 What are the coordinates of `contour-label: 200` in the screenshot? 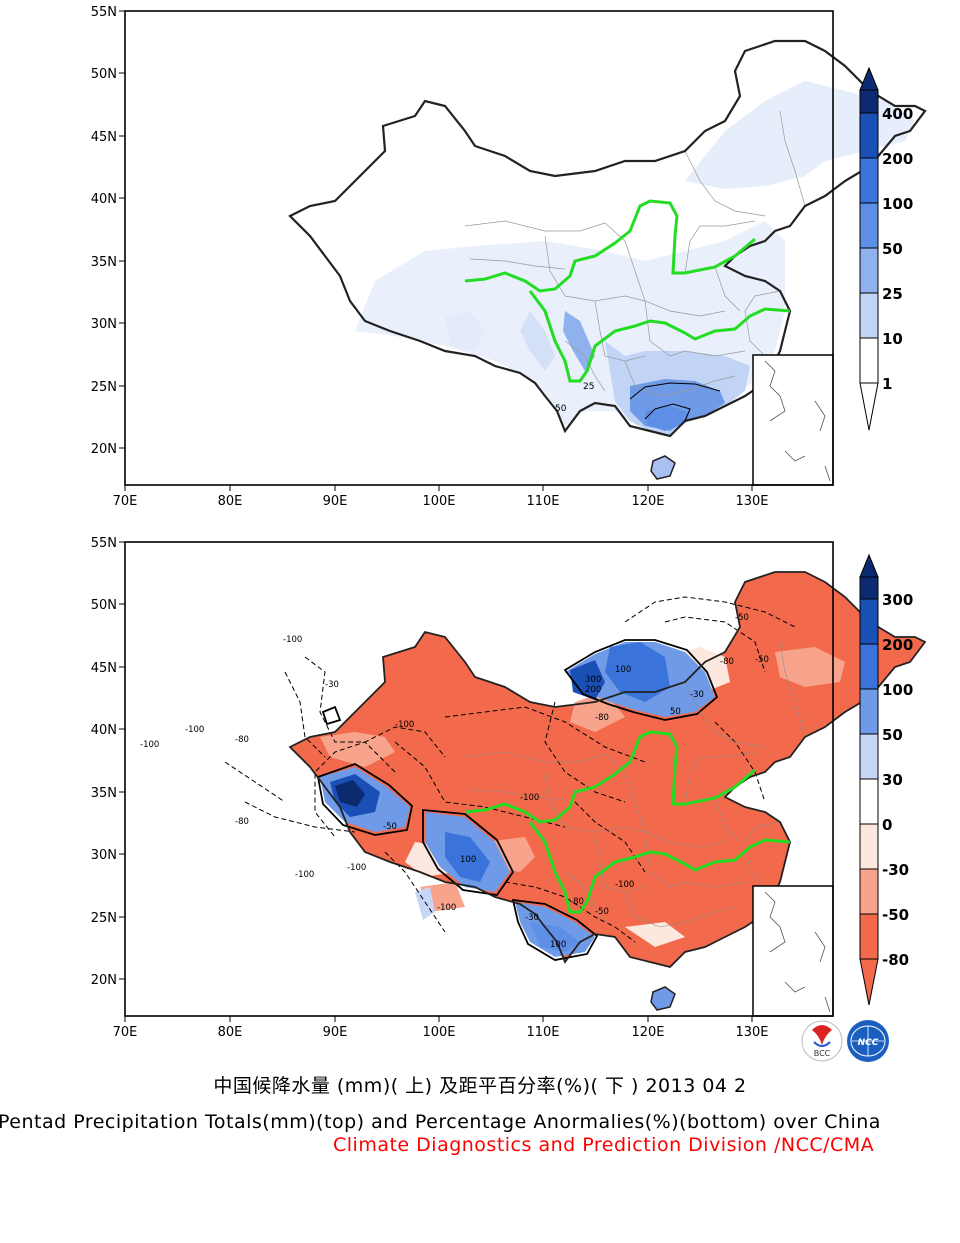 It's located at (593, 690).